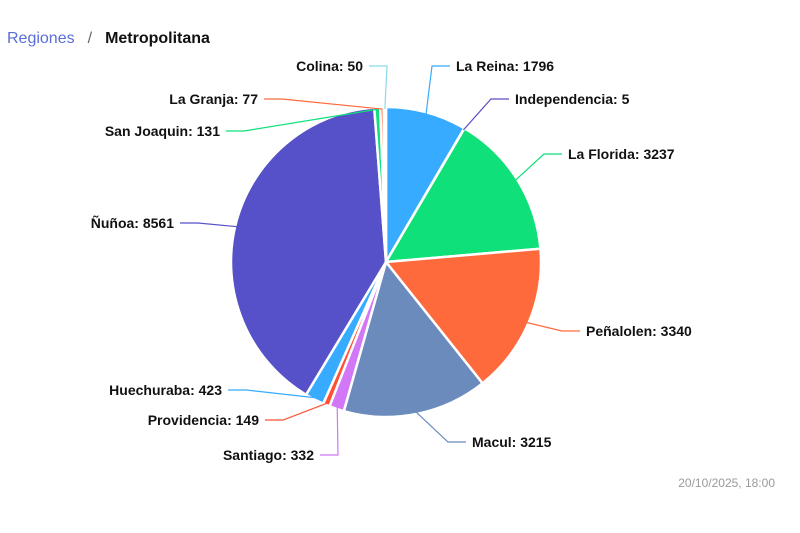  Describe the element at coordinates (485, 114) in the screenshot. I see `leader-line-independencia` at that location.